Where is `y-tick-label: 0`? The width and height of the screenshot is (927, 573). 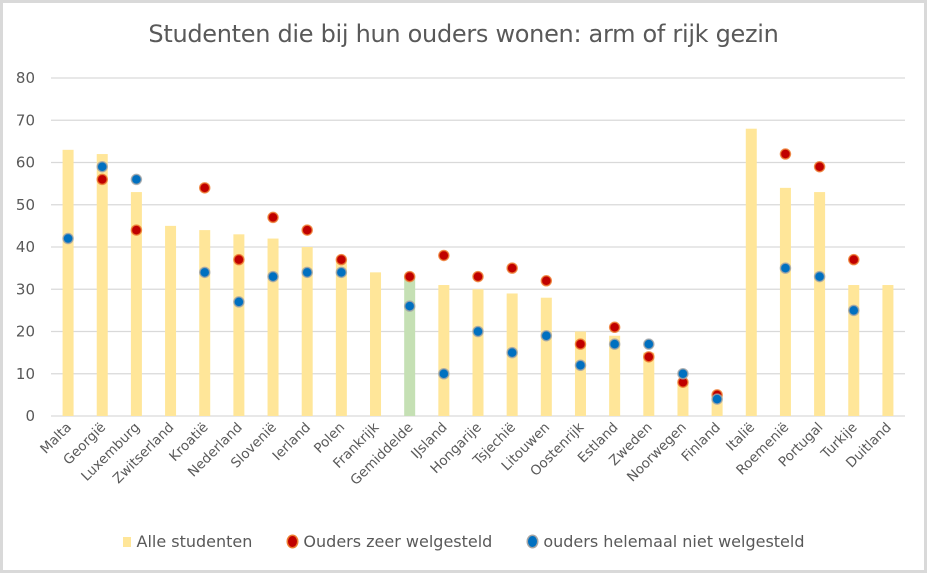
y-tick-label: 0 is located at coordinates (30, 416).